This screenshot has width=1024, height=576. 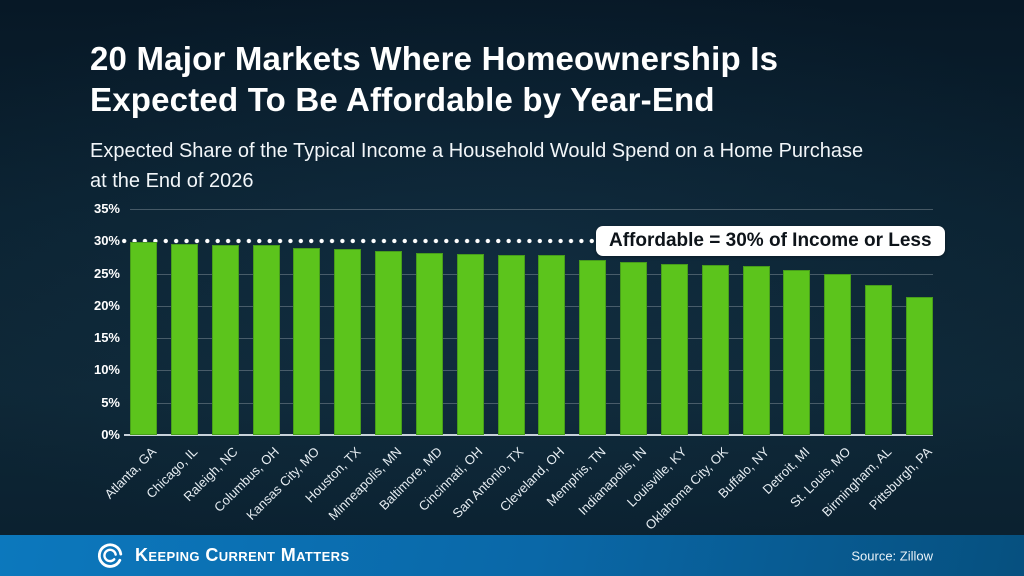 I want to click on kcm-logo: Keeping Current Matters, so click(x=222, y=556).